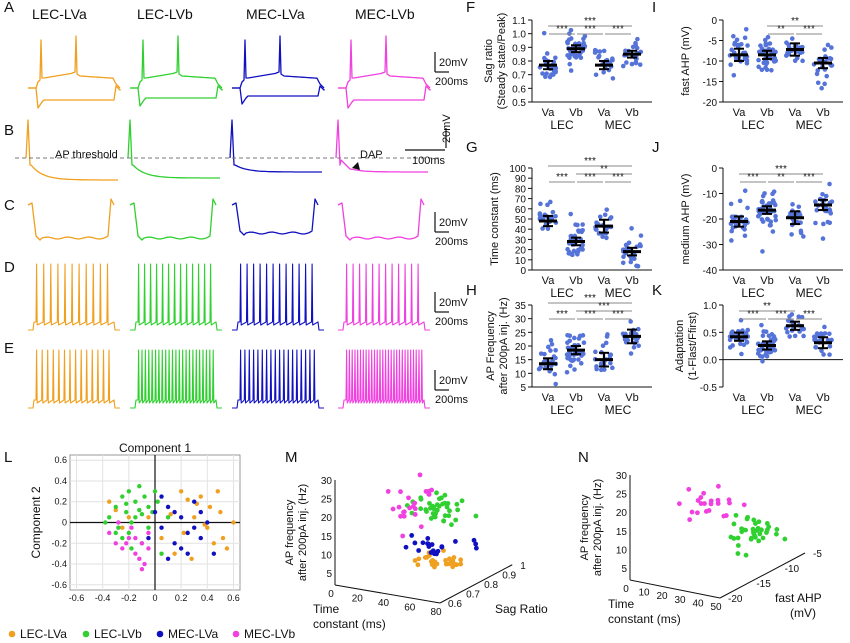 The height and width of the screenshot is (643, 850). Describe the element at coordinates (269, 634) in the screenshot. I see `legend-label: MEC-LVb` at that location.